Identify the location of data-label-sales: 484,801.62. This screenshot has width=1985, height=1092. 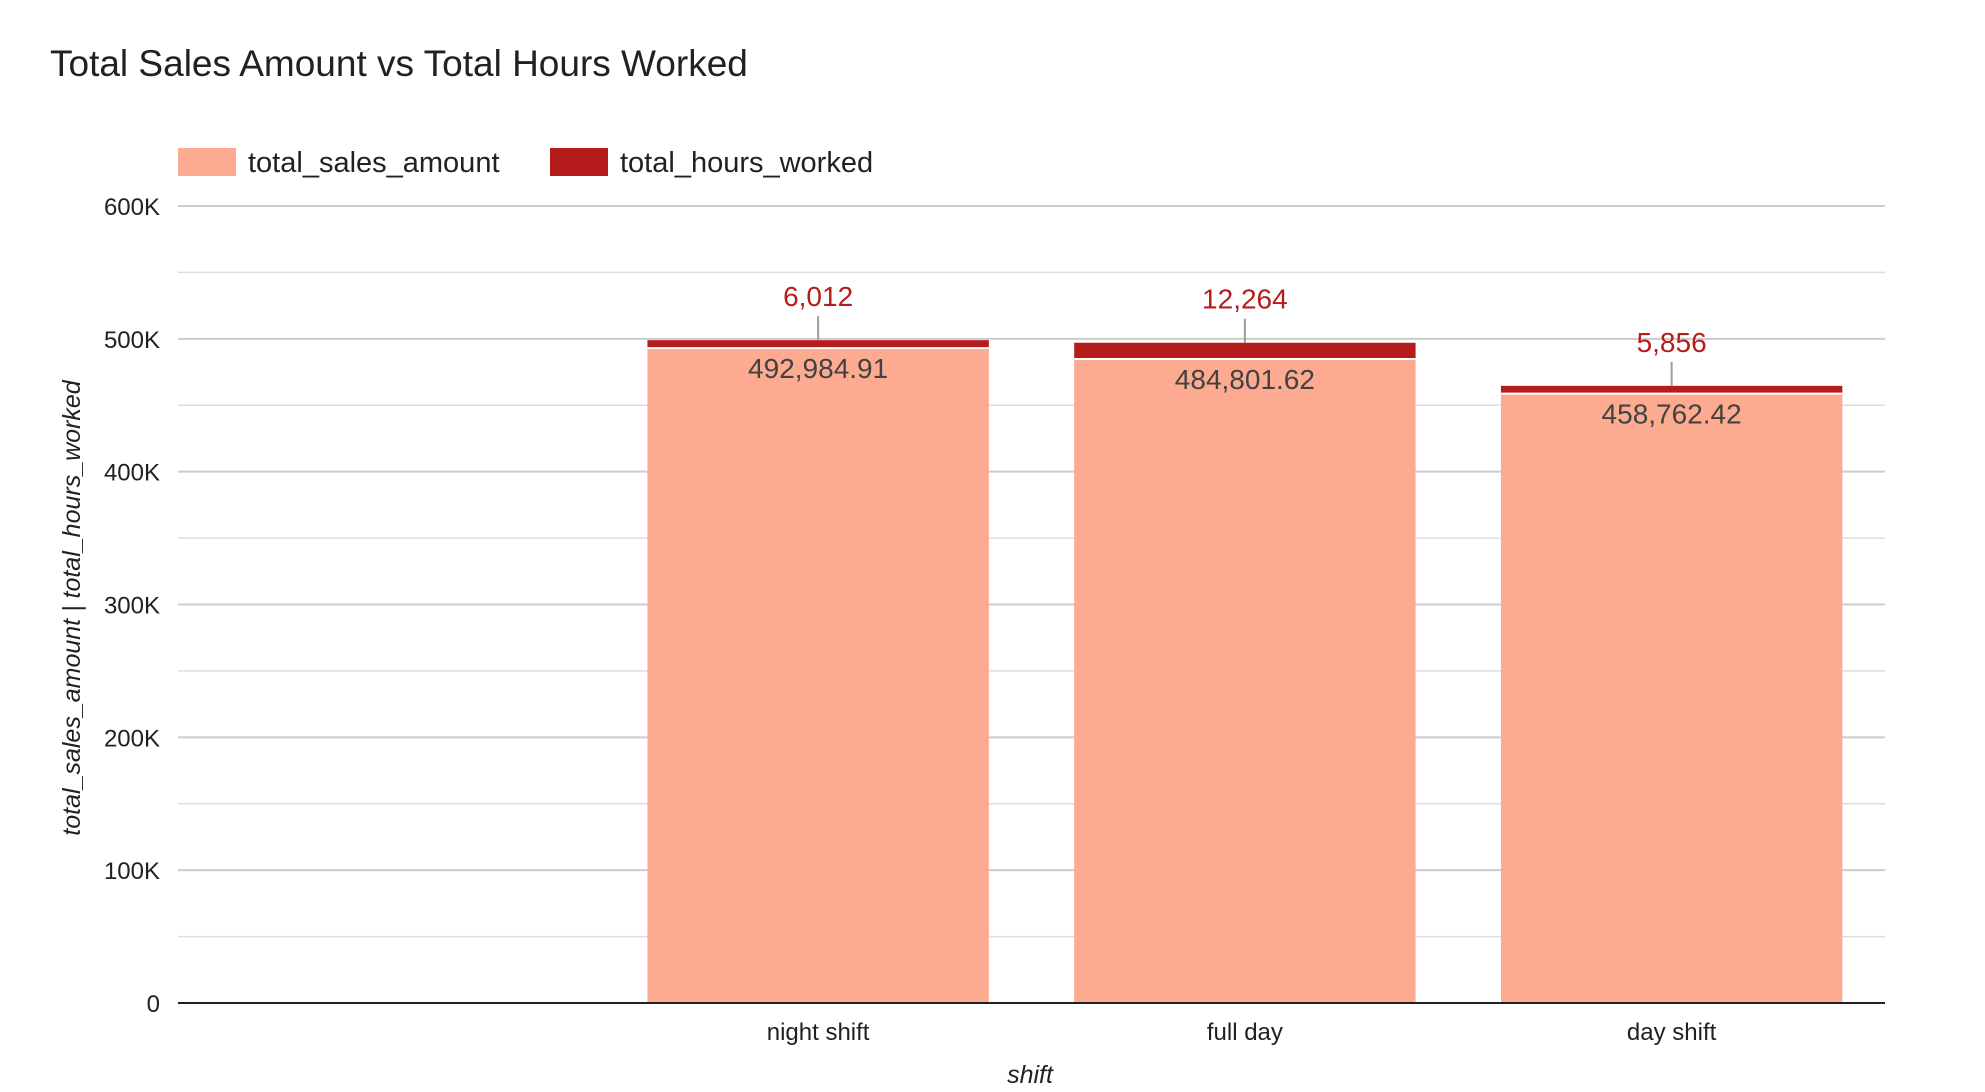
(1245, 379).